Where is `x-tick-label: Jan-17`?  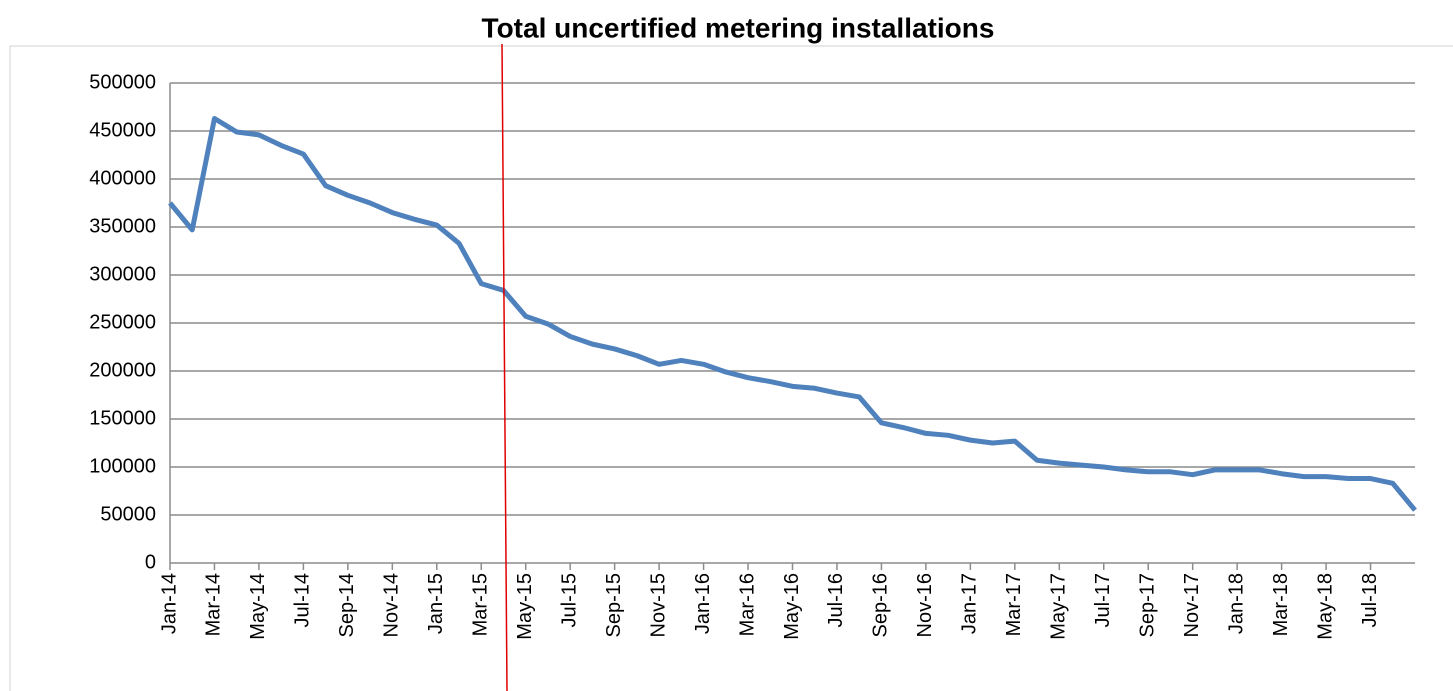
x-tick-label: Jan-17 is located at coordinates (970, 603).